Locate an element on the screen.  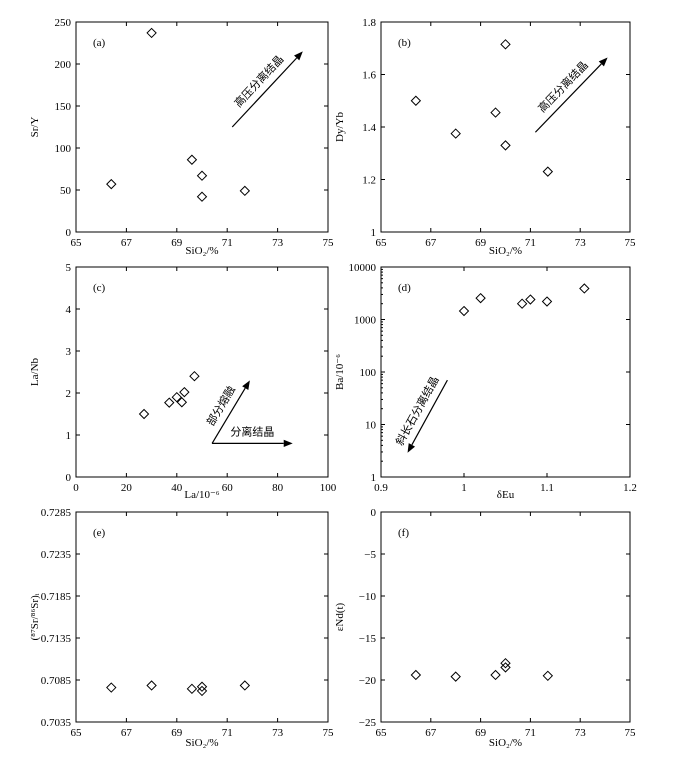
y-tick-label: 3 is located at coordinates (69, 352).